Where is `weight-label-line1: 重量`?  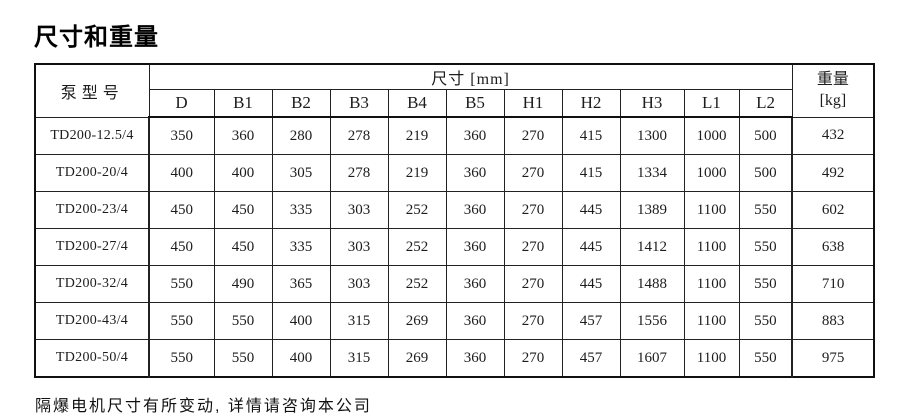
weight-label-line1: 重量 is located at coordinates (832, 79).